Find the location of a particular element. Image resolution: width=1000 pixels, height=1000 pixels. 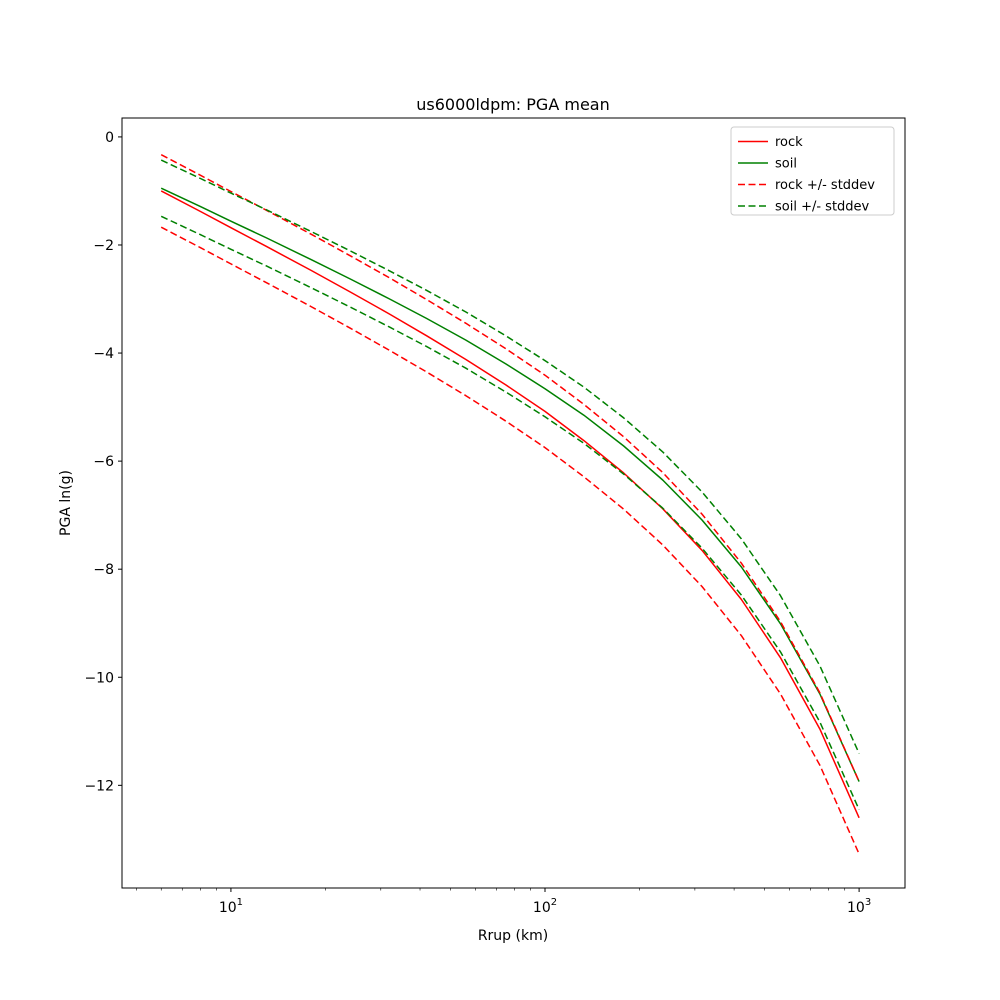

legend-box is located at coordinates (812, 171).